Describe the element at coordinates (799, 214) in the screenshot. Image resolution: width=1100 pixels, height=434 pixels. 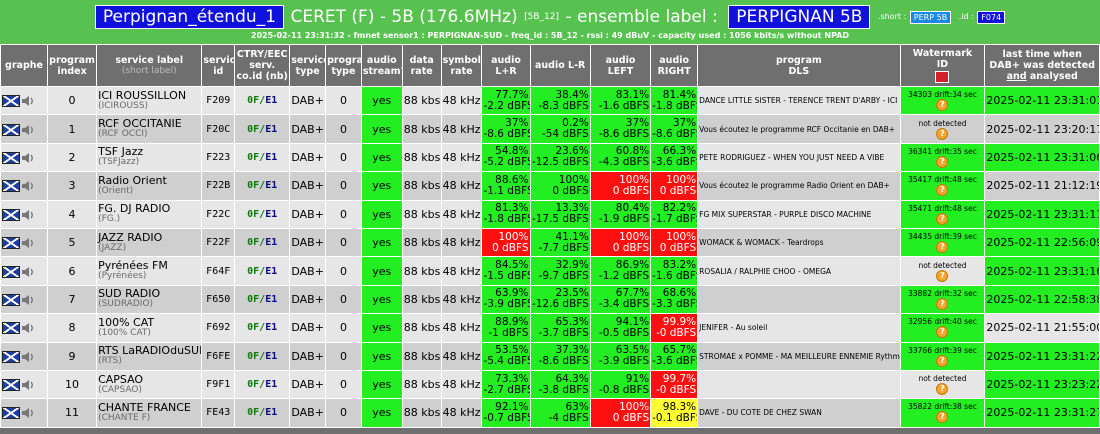
I see `program-dls-text: FG MIX SUPERSTAR - PURPLE DISCO MACHINE` at that location.